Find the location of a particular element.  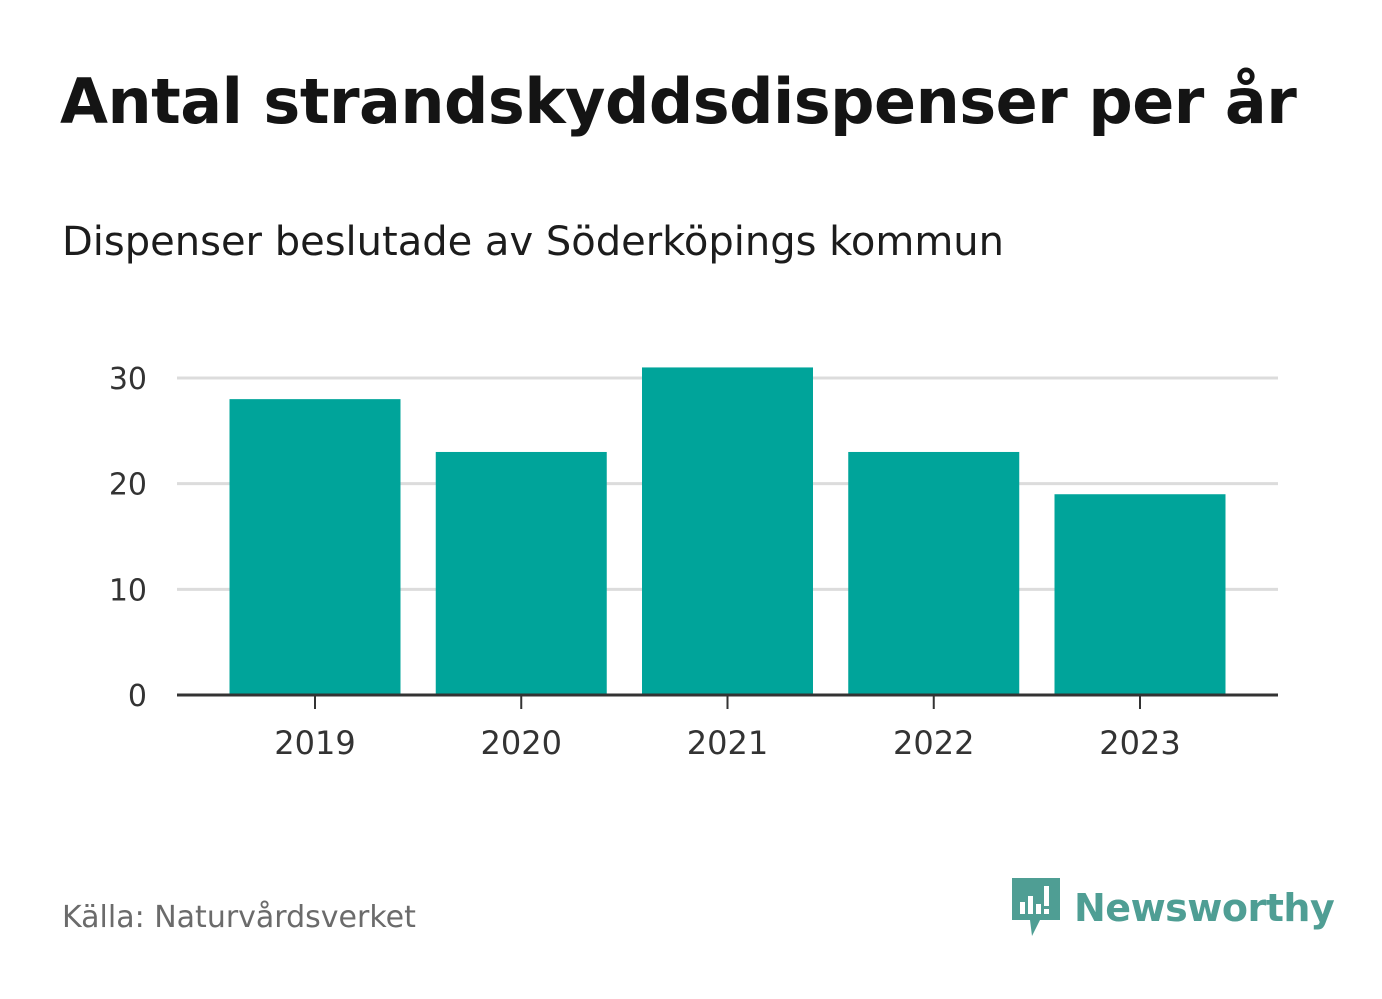

bar-2019 is located at coordinates (315, 547).